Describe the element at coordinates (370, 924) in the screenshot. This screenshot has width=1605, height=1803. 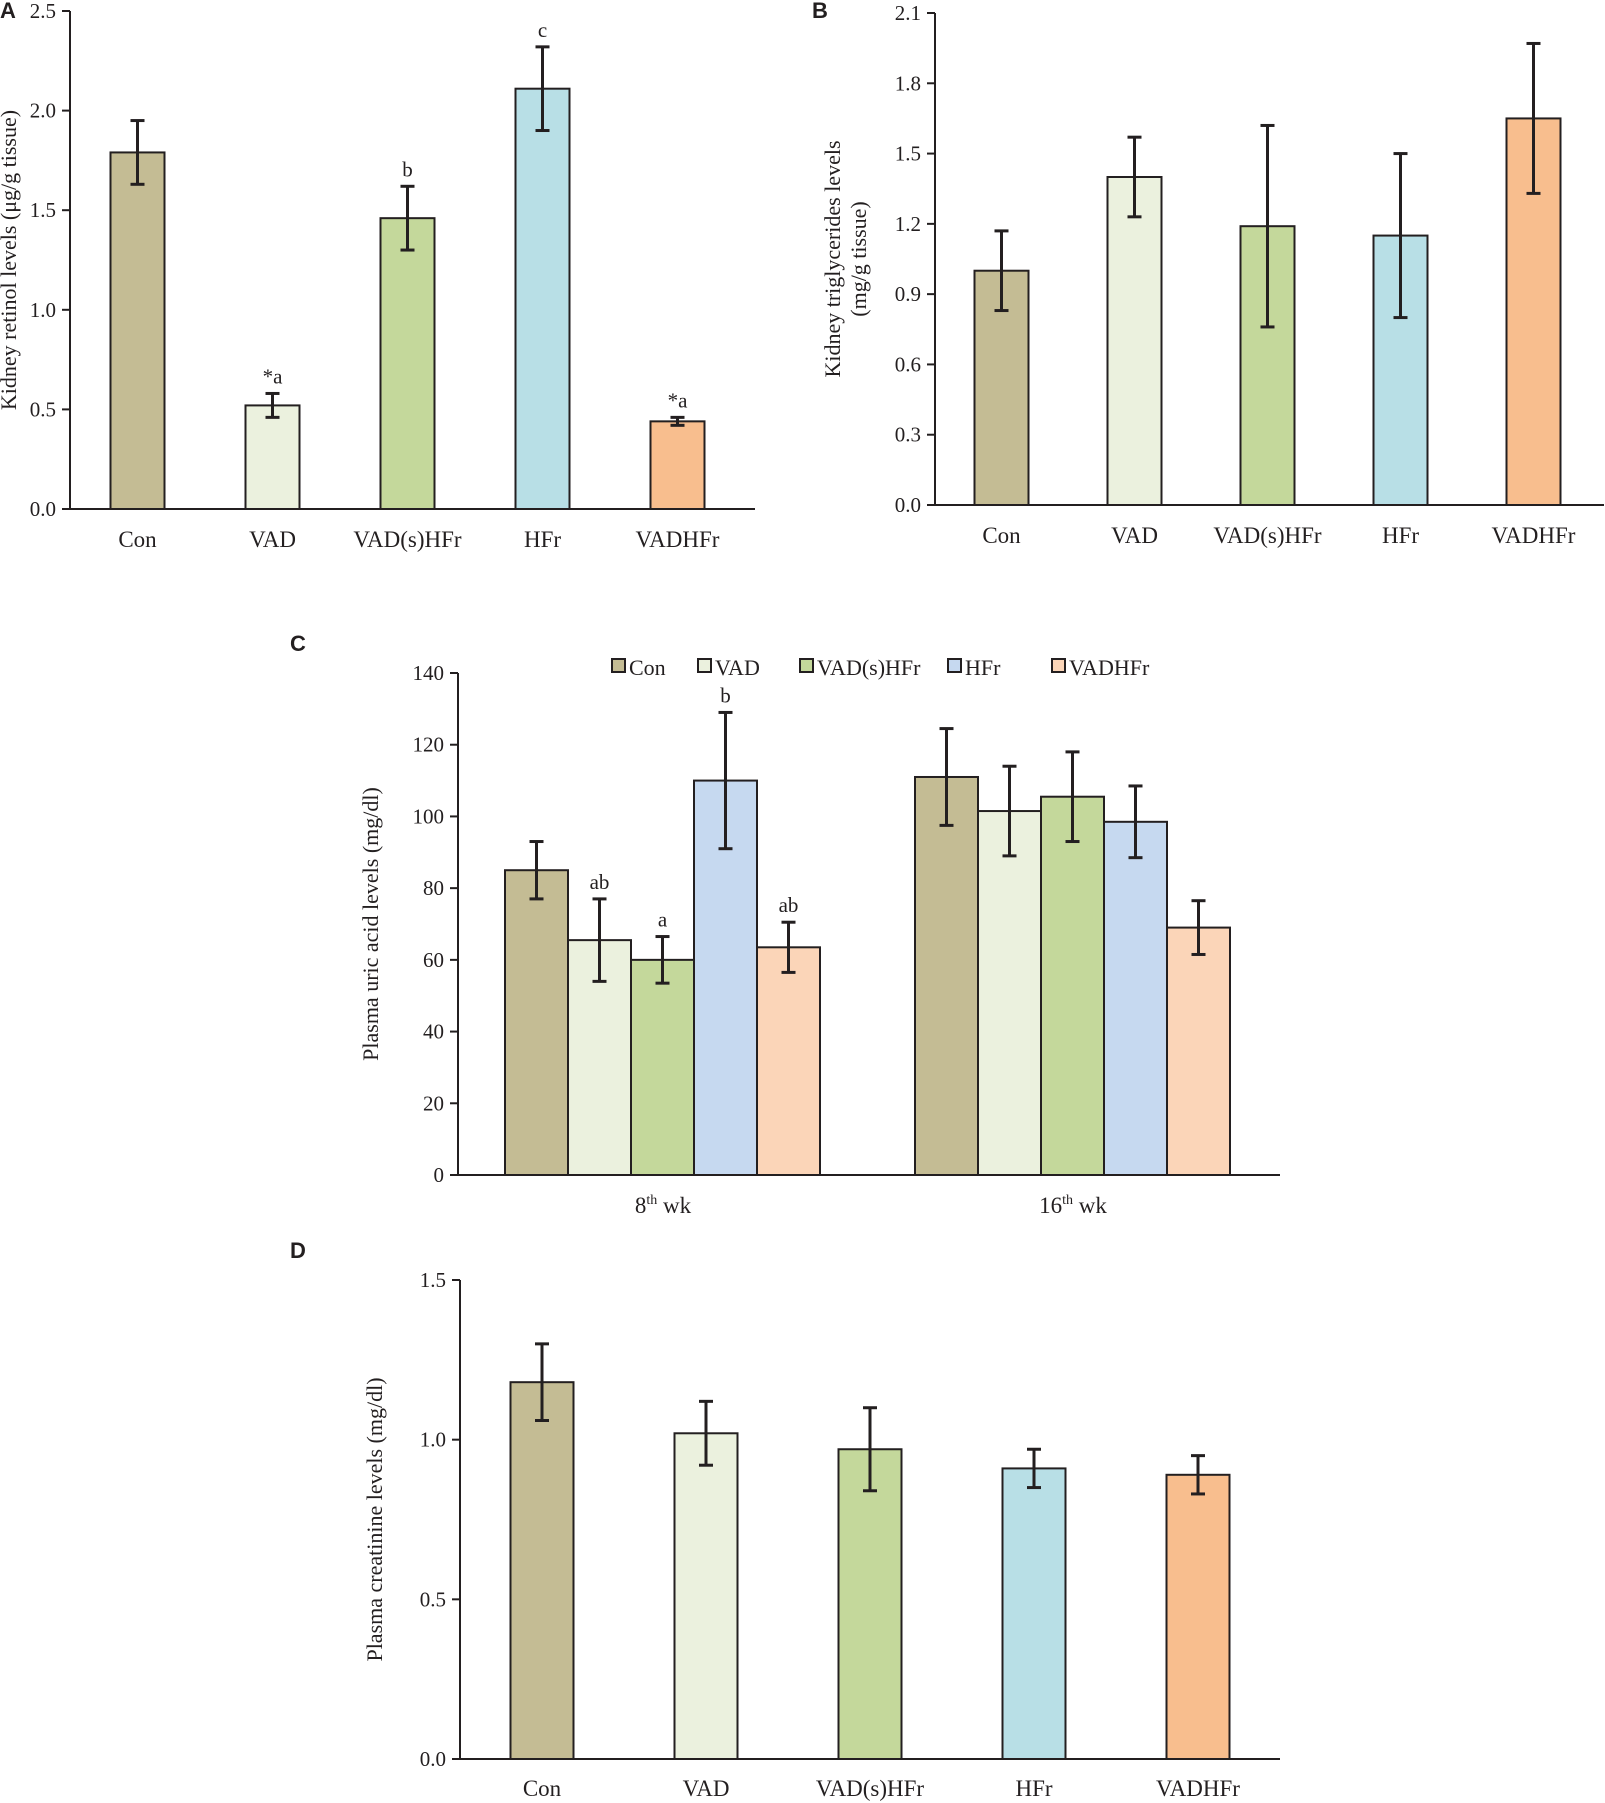
I see `y-axis-title: Plasma uric acid levels (mg/dl)` at that location.